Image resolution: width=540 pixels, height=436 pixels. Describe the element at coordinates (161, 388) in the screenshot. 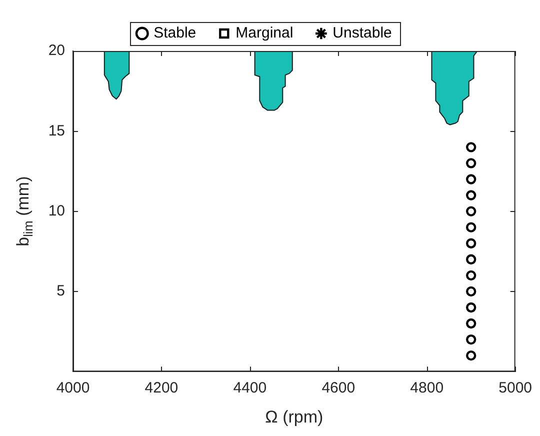

I see `x-tick-label: 4200` at that location.